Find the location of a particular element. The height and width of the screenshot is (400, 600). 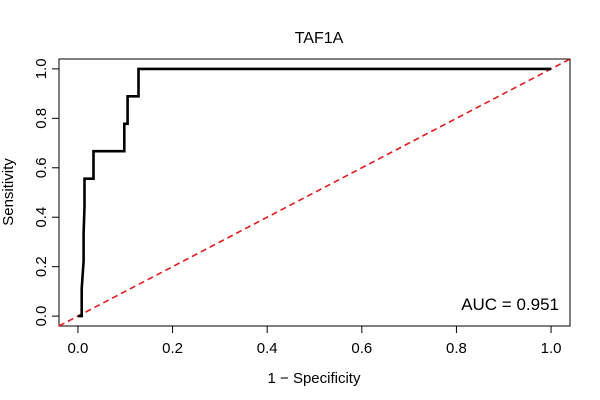

auc-annotation: AUC = 0.951 is located at coordinates (510, 304).